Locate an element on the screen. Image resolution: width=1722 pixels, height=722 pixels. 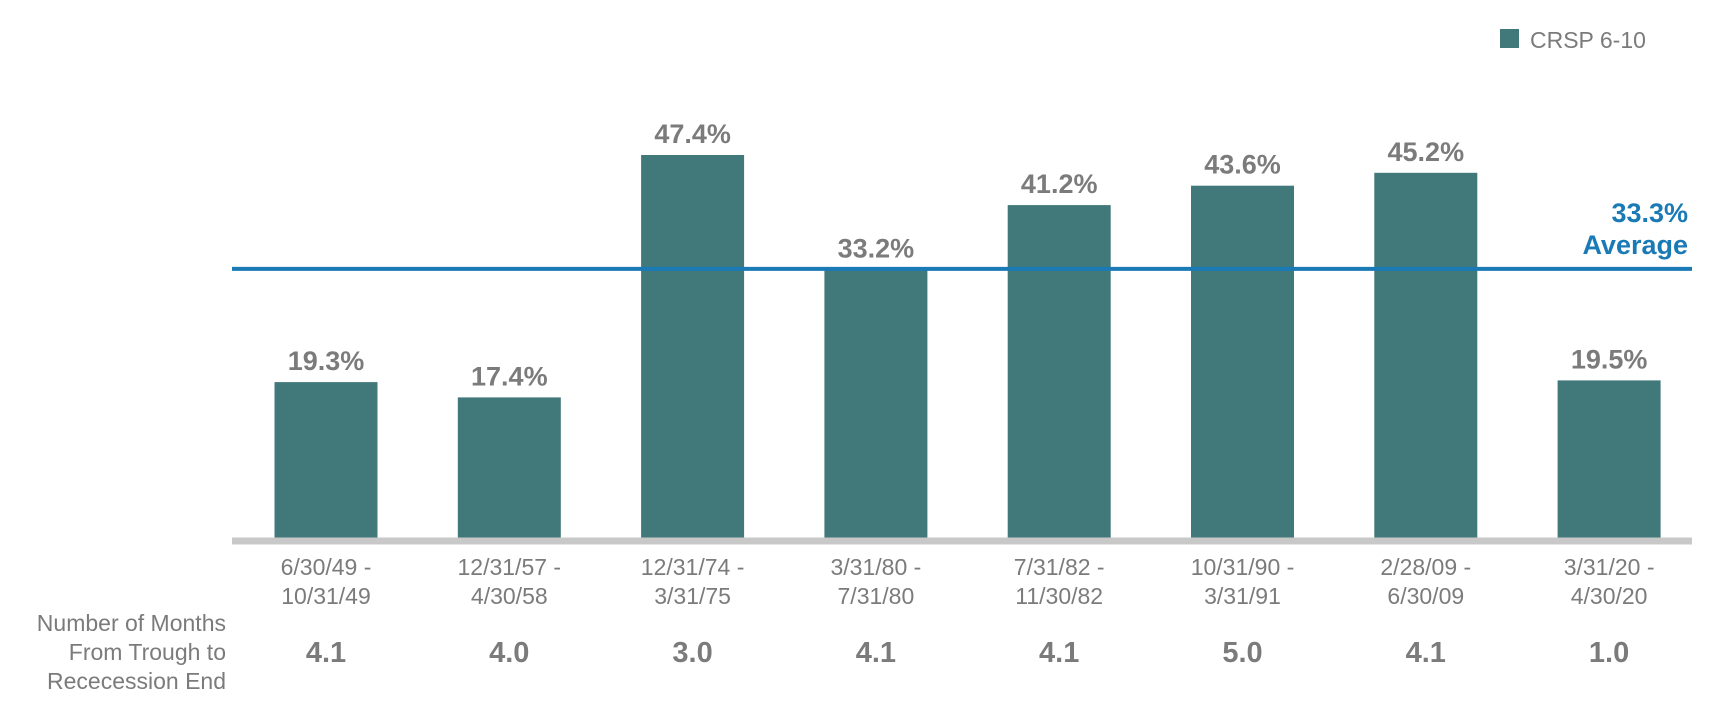
months-value-5: 4.1 is located at coordinates (1059, 653).